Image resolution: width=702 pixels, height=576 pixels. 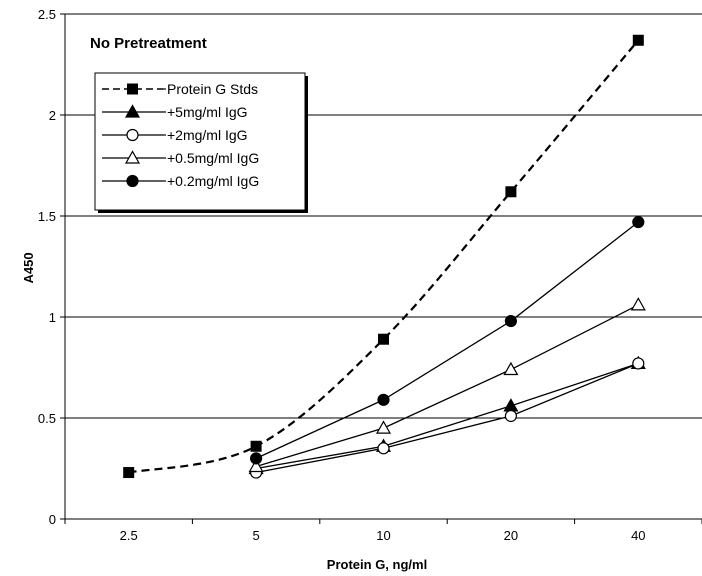 I want to click on x-tick-label: 40, so click(x=638, y=535).